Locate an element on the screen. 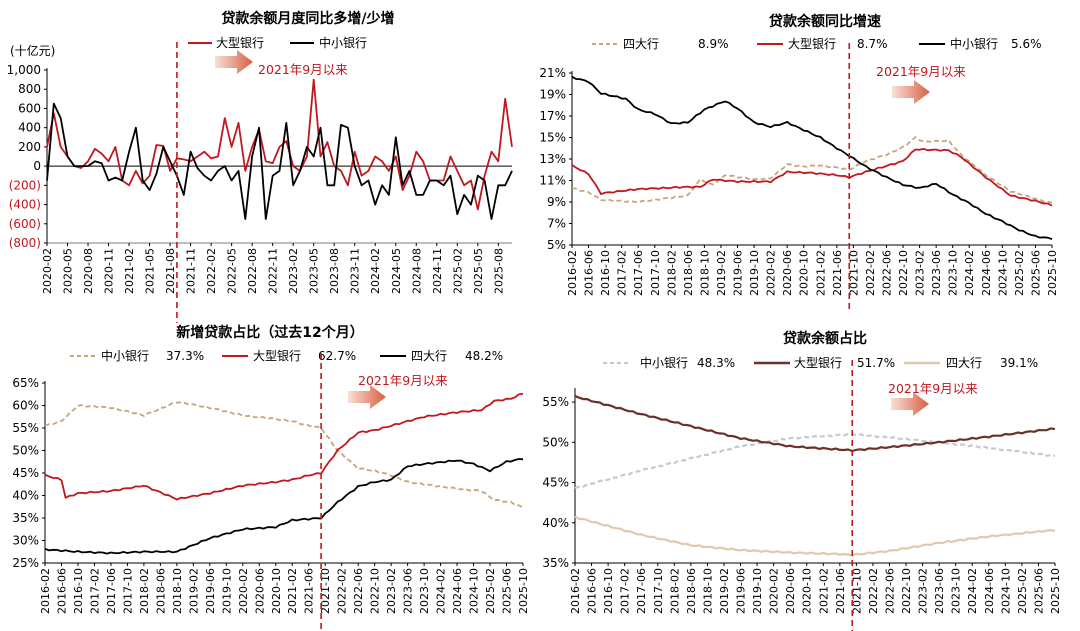 The height and width of the screenshot is (631, 1080). tr-y-tick-label: 7% is located at coordinates (556, 224).